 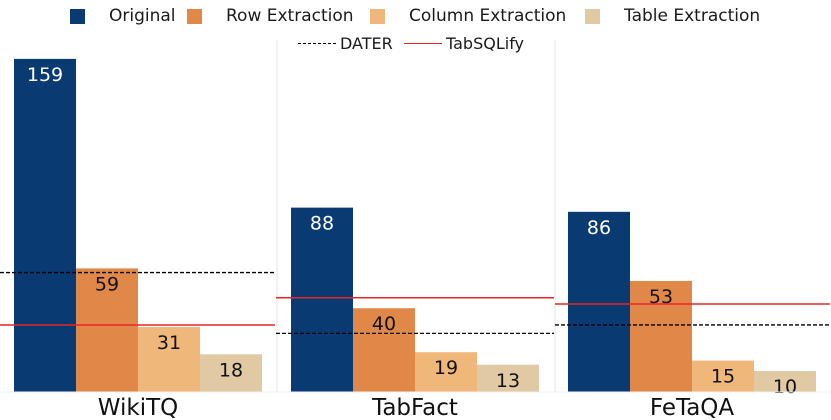 I want to click on bar-value-label: 40, so click(x=384, y=324).